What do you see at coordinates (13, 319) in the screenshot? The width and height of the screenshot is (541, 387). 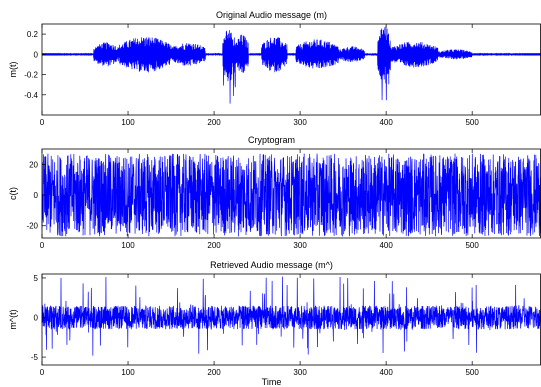 I see `y-axis-label-3: m^(t)` at bounding box center [13, 319].